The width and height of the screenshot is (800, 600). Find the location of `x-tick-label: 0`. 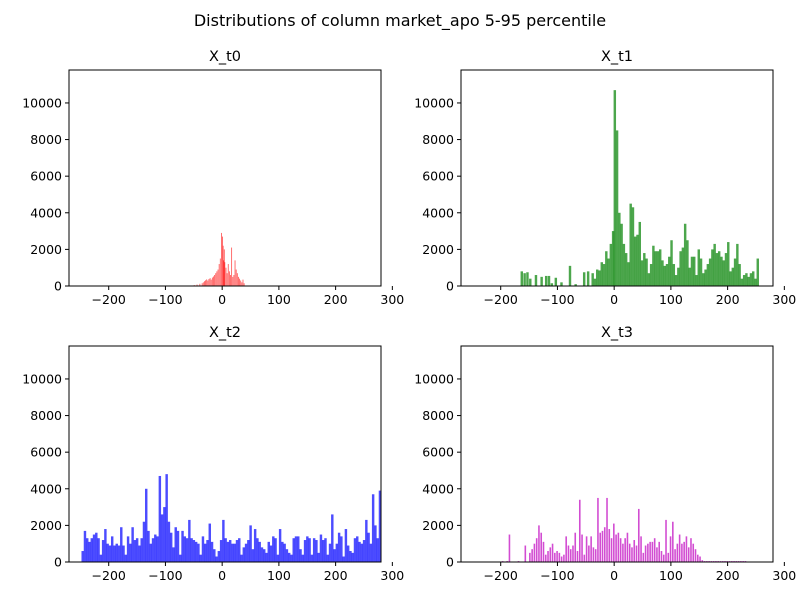

x-tick-label: 0 is located at coordinates (222, 575).